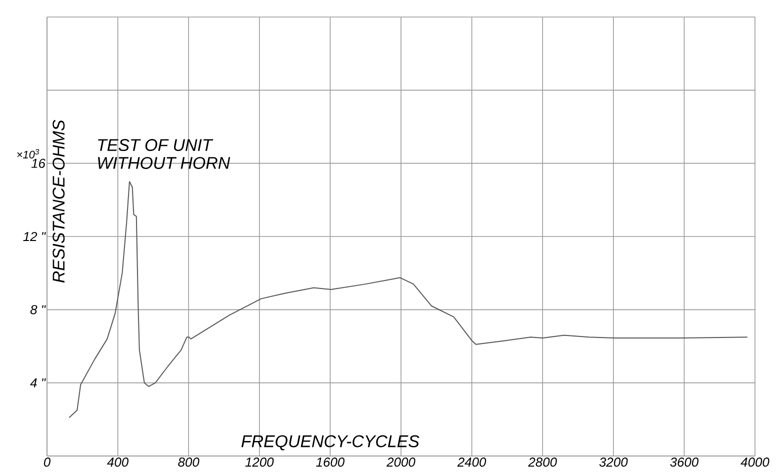 The height and width of the screenshot is (476, 781). What do you see at coordinates (755, 462) in the screenshot?
I see `x-tick-label: 4000` at bounding box center [755, 462].